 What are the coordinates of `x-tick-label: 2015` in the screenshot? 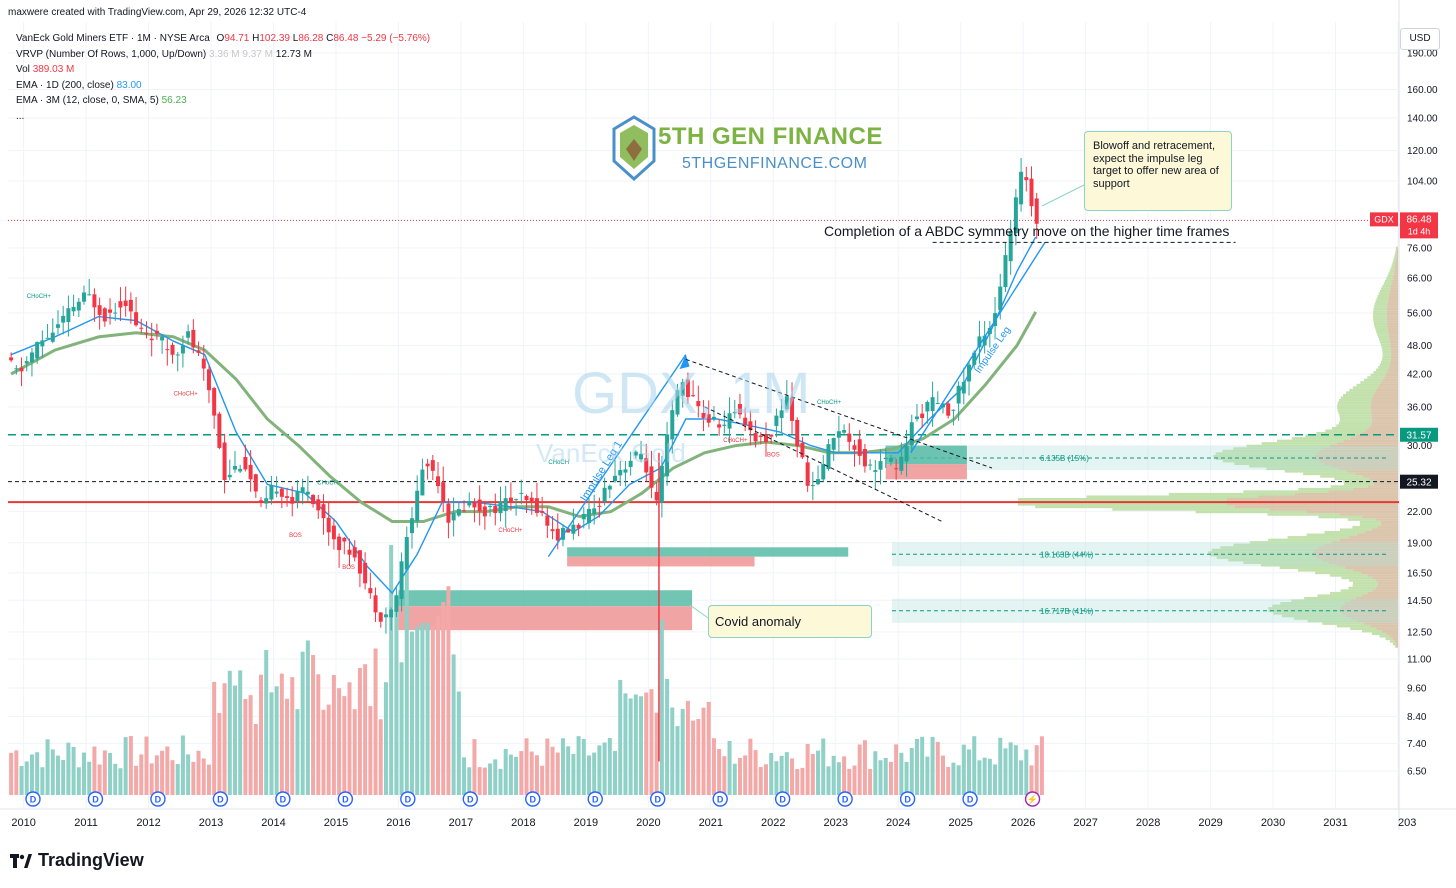 It's located at (336, 823).